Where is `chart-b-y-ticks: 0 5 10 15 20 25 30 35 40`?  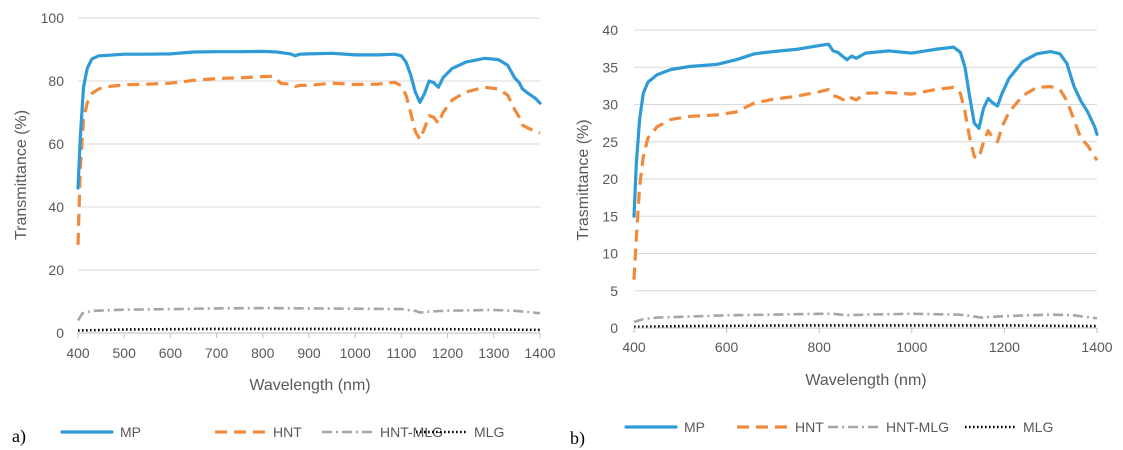
chart-b-y-ticks: 0 5 10 15 20 25 30 35 40 is located at coordinates (610, 179).